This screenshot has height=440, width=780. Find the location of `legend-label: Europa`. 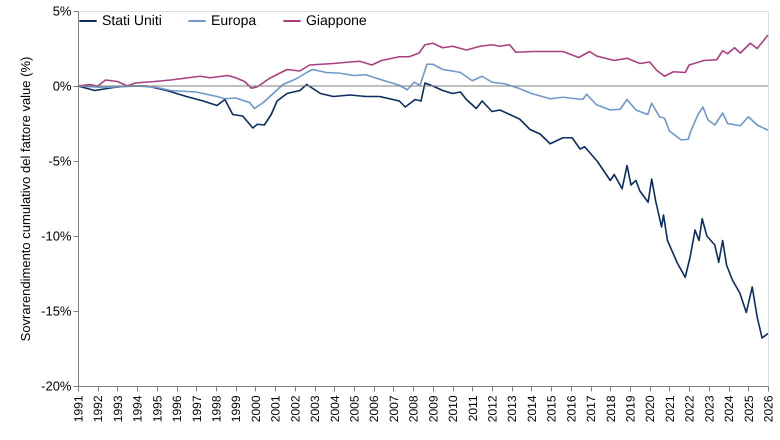

legend-label: Europa is located at coordinates (233, 20).